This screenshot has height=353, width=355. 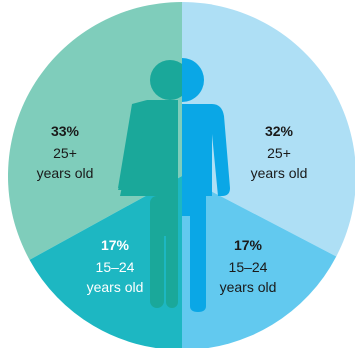 What do you see at coordinates (279, 131) in the screenshot?
I see `slice-male-25plus-percent: 32%` at bounding box center [279, 131].